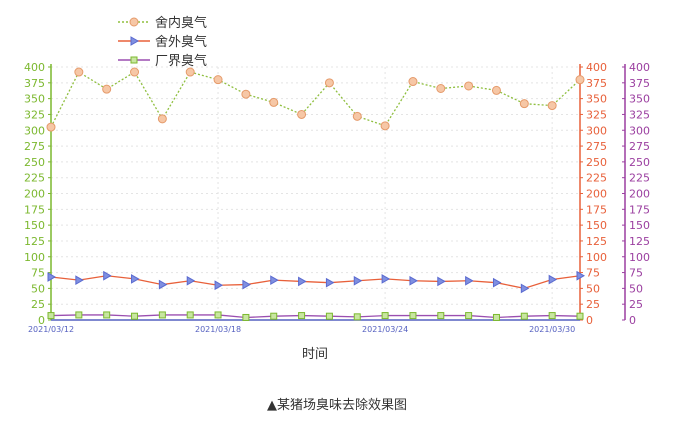  Describe the element at coordinates (34, 209) in the screenshot. I see `left-tick-label: 175` at that location.